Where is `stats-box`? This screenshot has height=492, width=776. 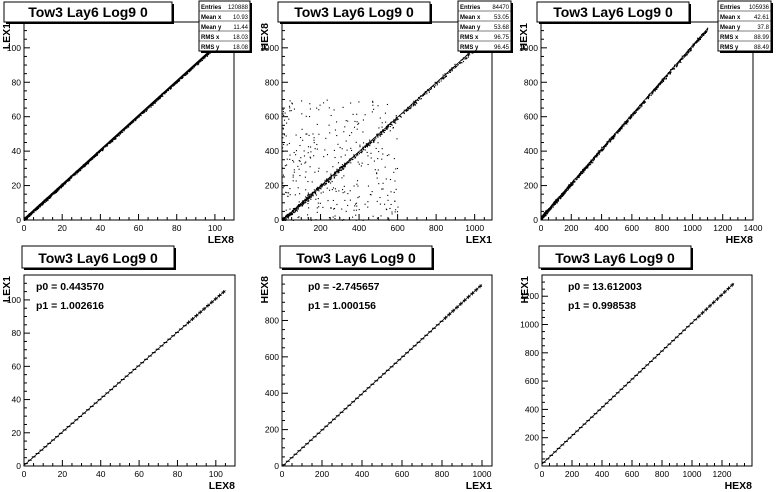 stats-box is located at coordinates (744, 26).